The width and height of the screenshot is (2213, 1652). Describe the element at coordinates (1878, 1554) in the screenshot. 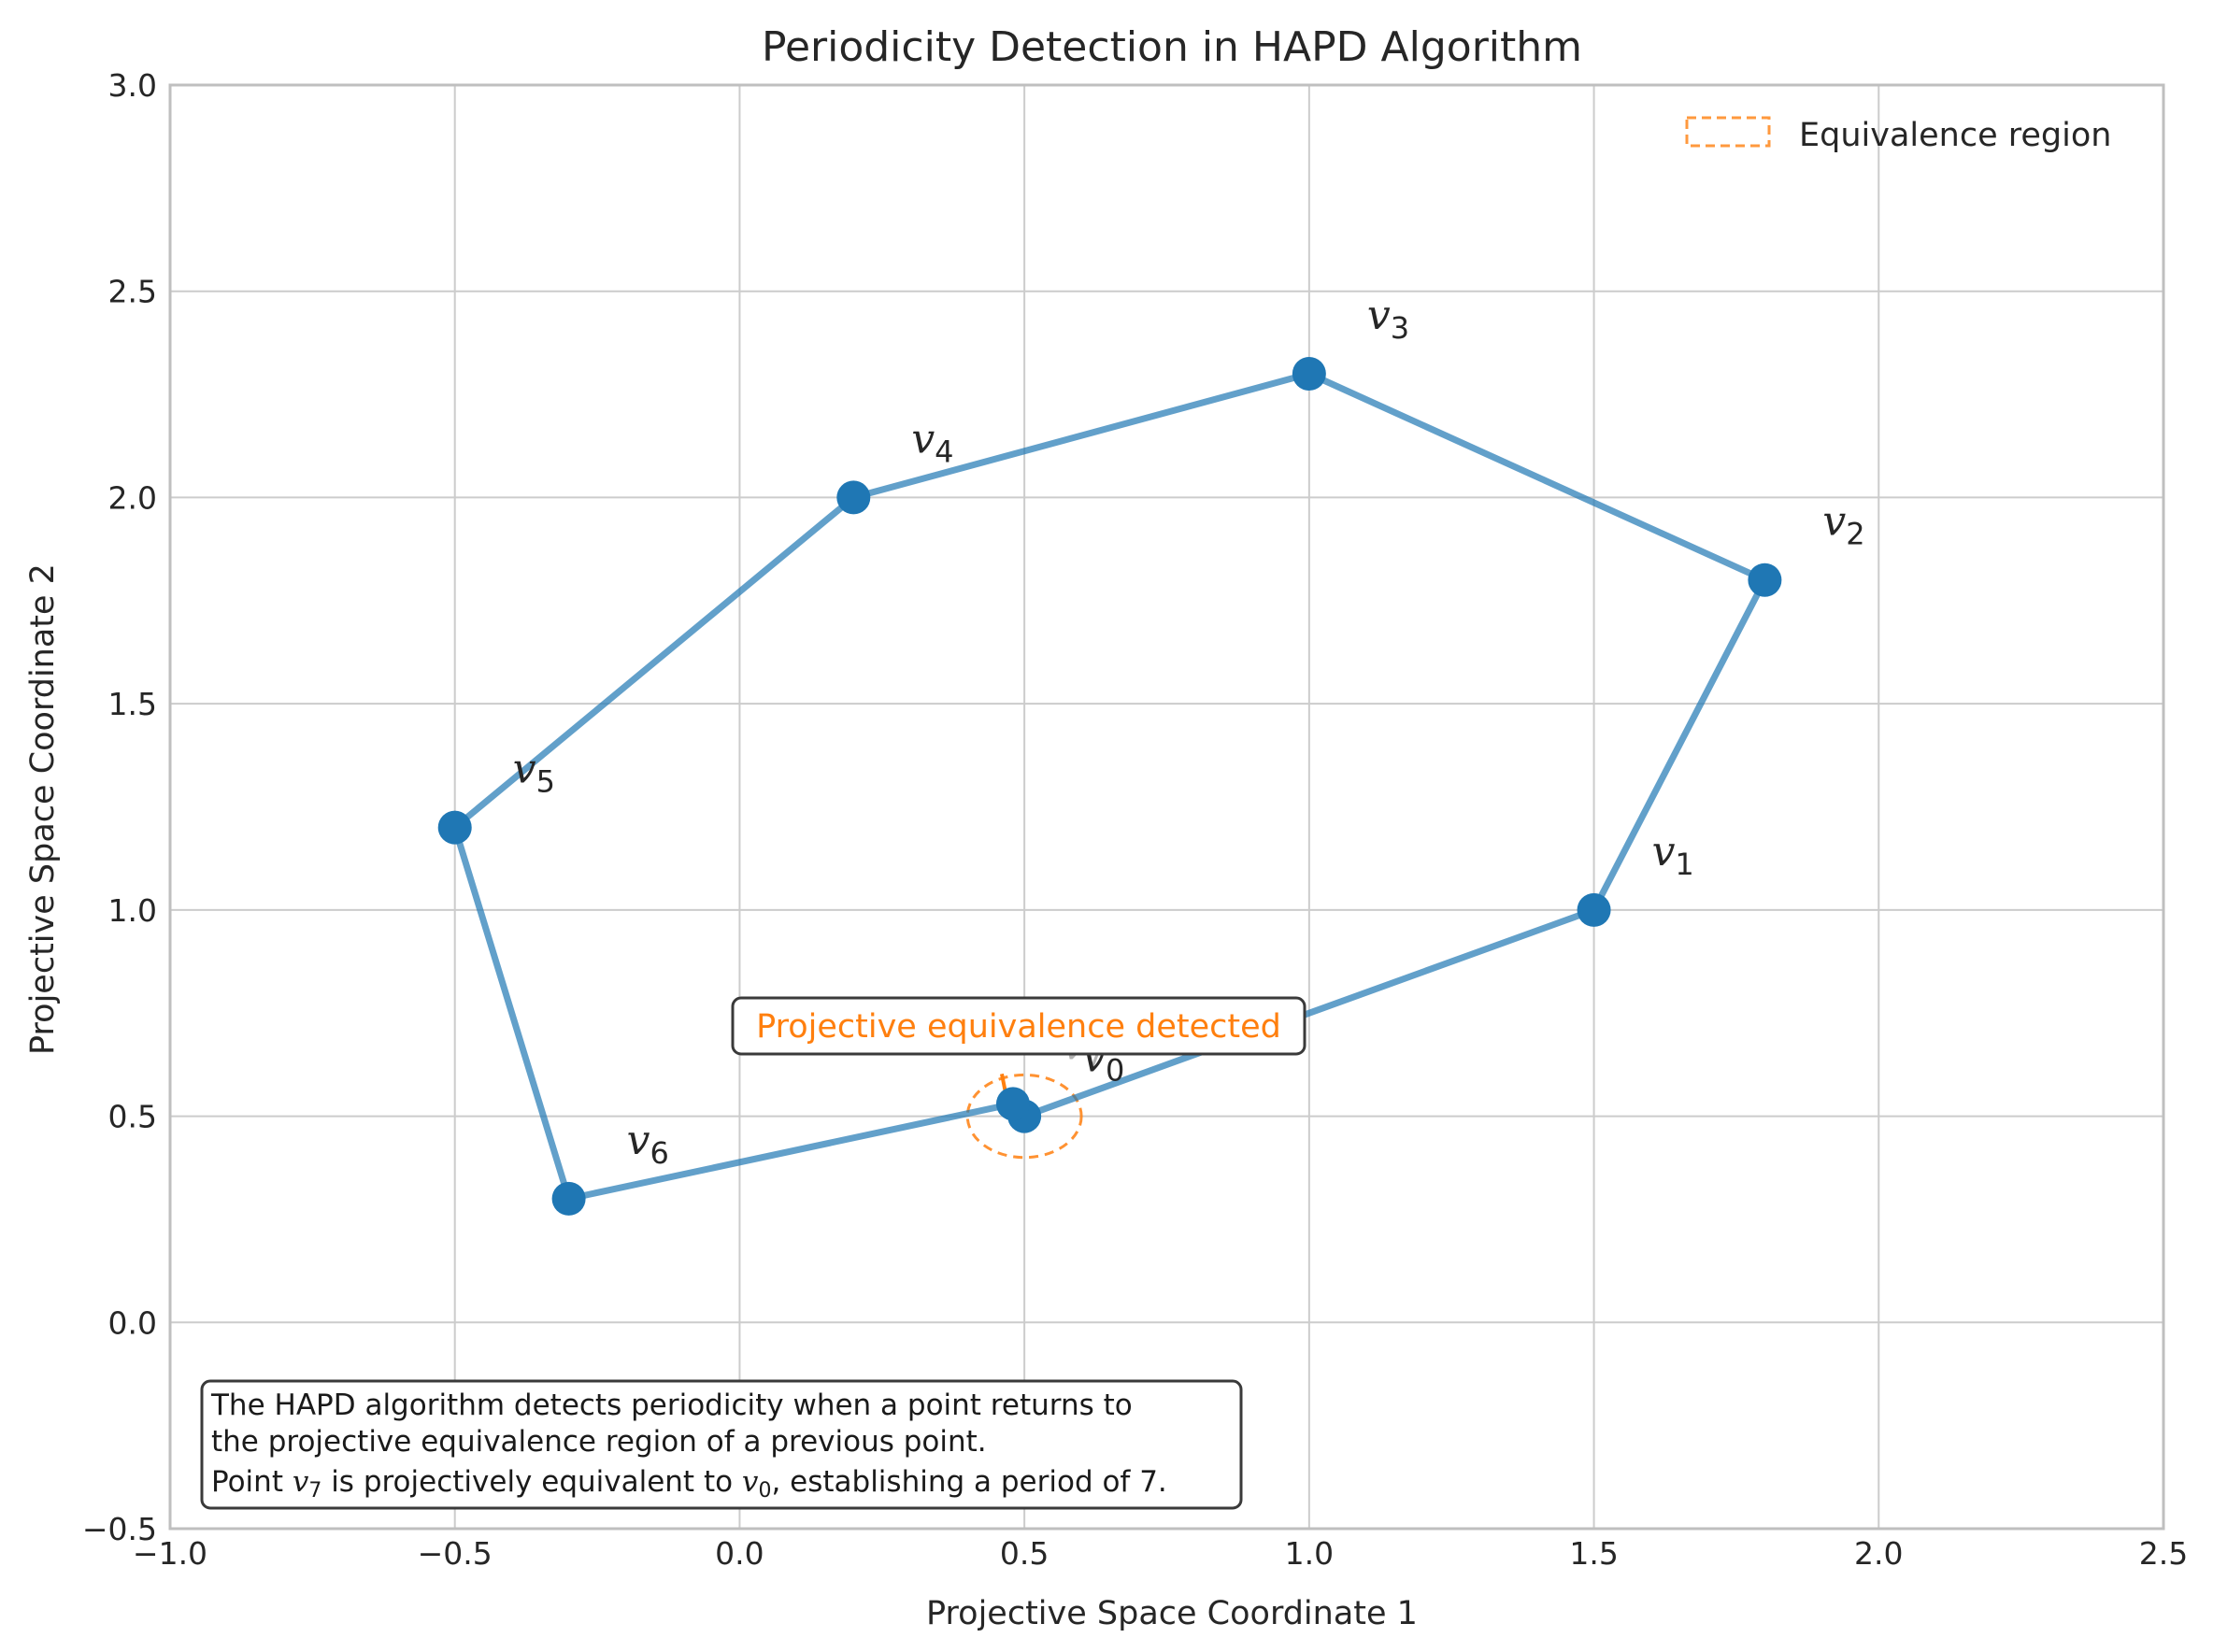

I see `x-tick-label: 2.0` at that location.